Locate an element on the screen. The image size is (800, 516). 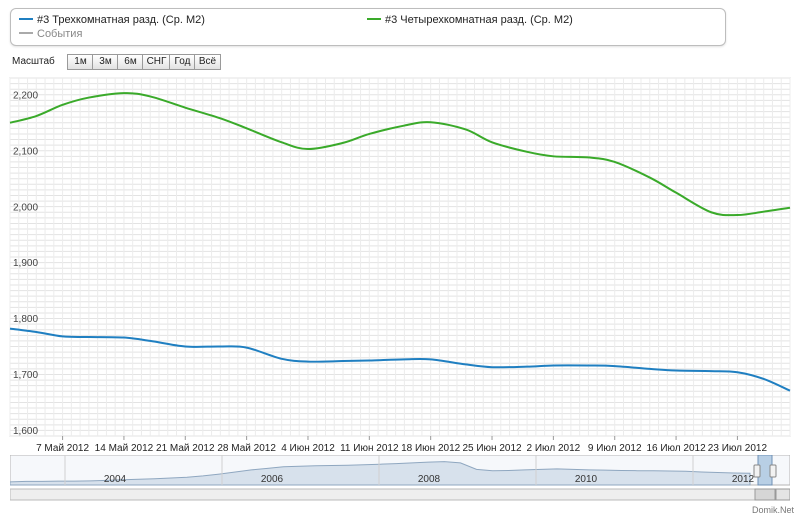
x-tick-label: 23 Июл 2012 is located at coordinates (738, 448).